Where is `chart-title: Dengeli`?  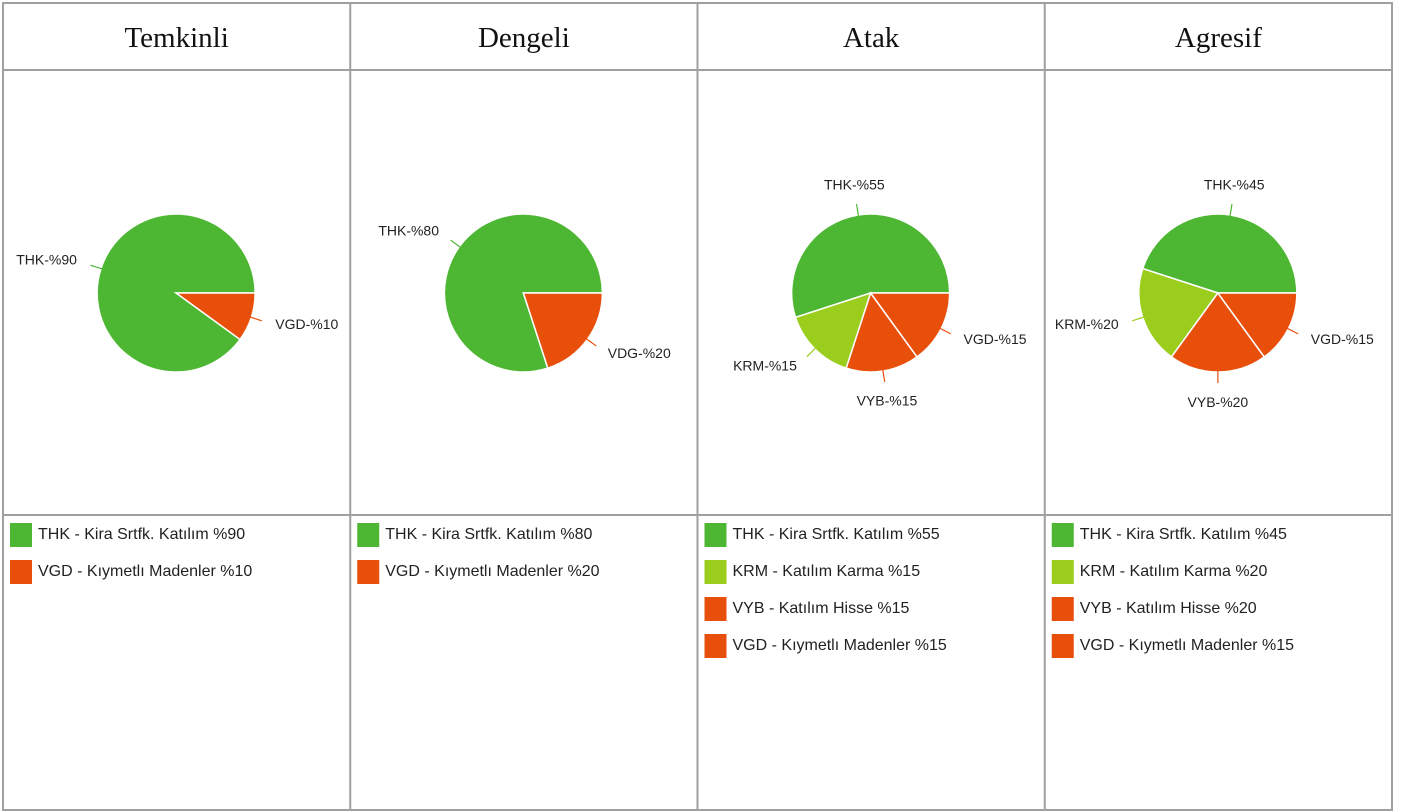
chart-title: Dengeli is located at coordinates (524, 38).